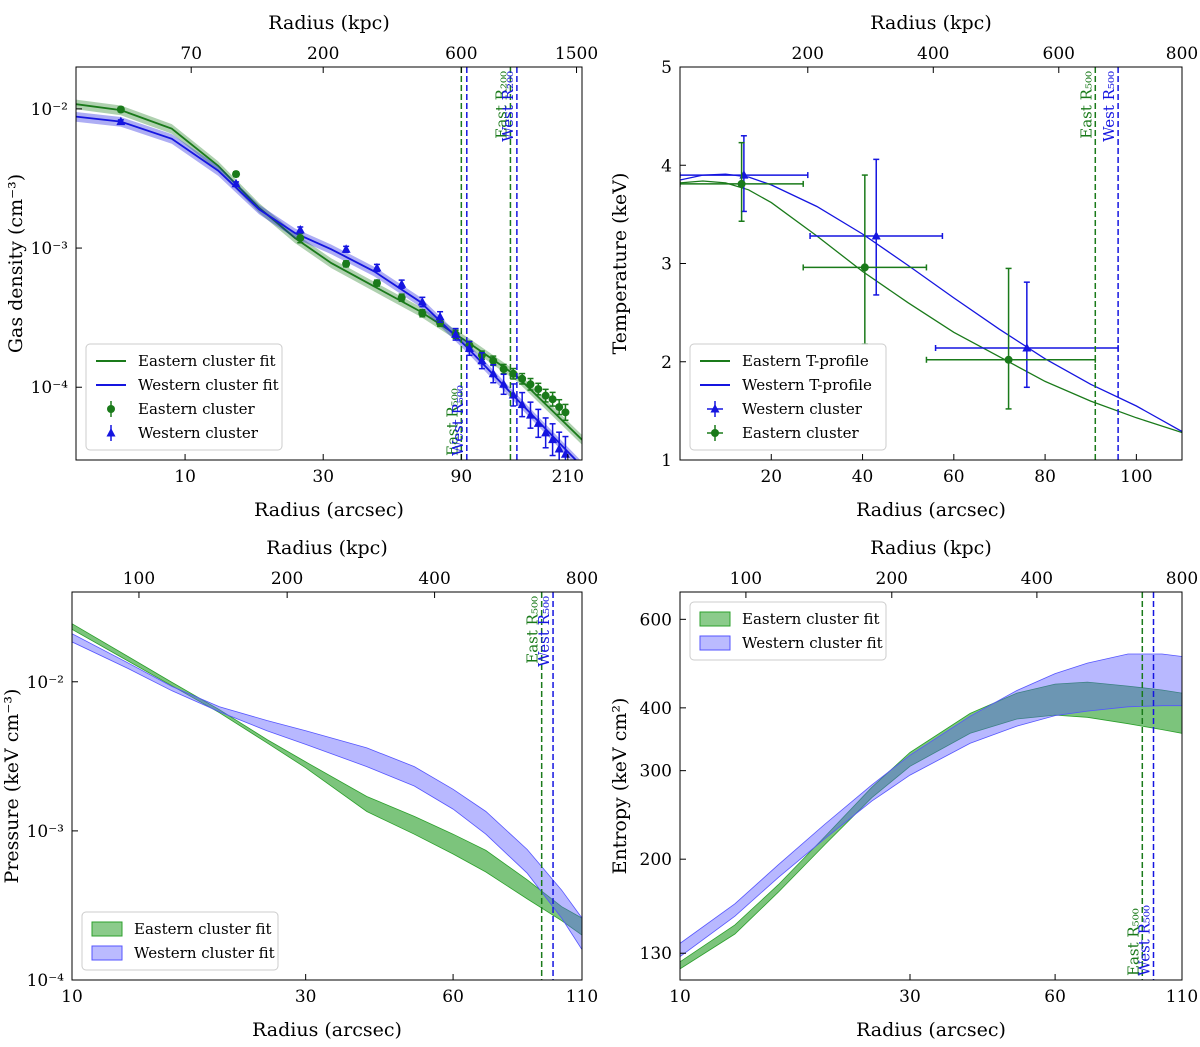  I want to click on top-tick-label: 400, so click(434, 579).